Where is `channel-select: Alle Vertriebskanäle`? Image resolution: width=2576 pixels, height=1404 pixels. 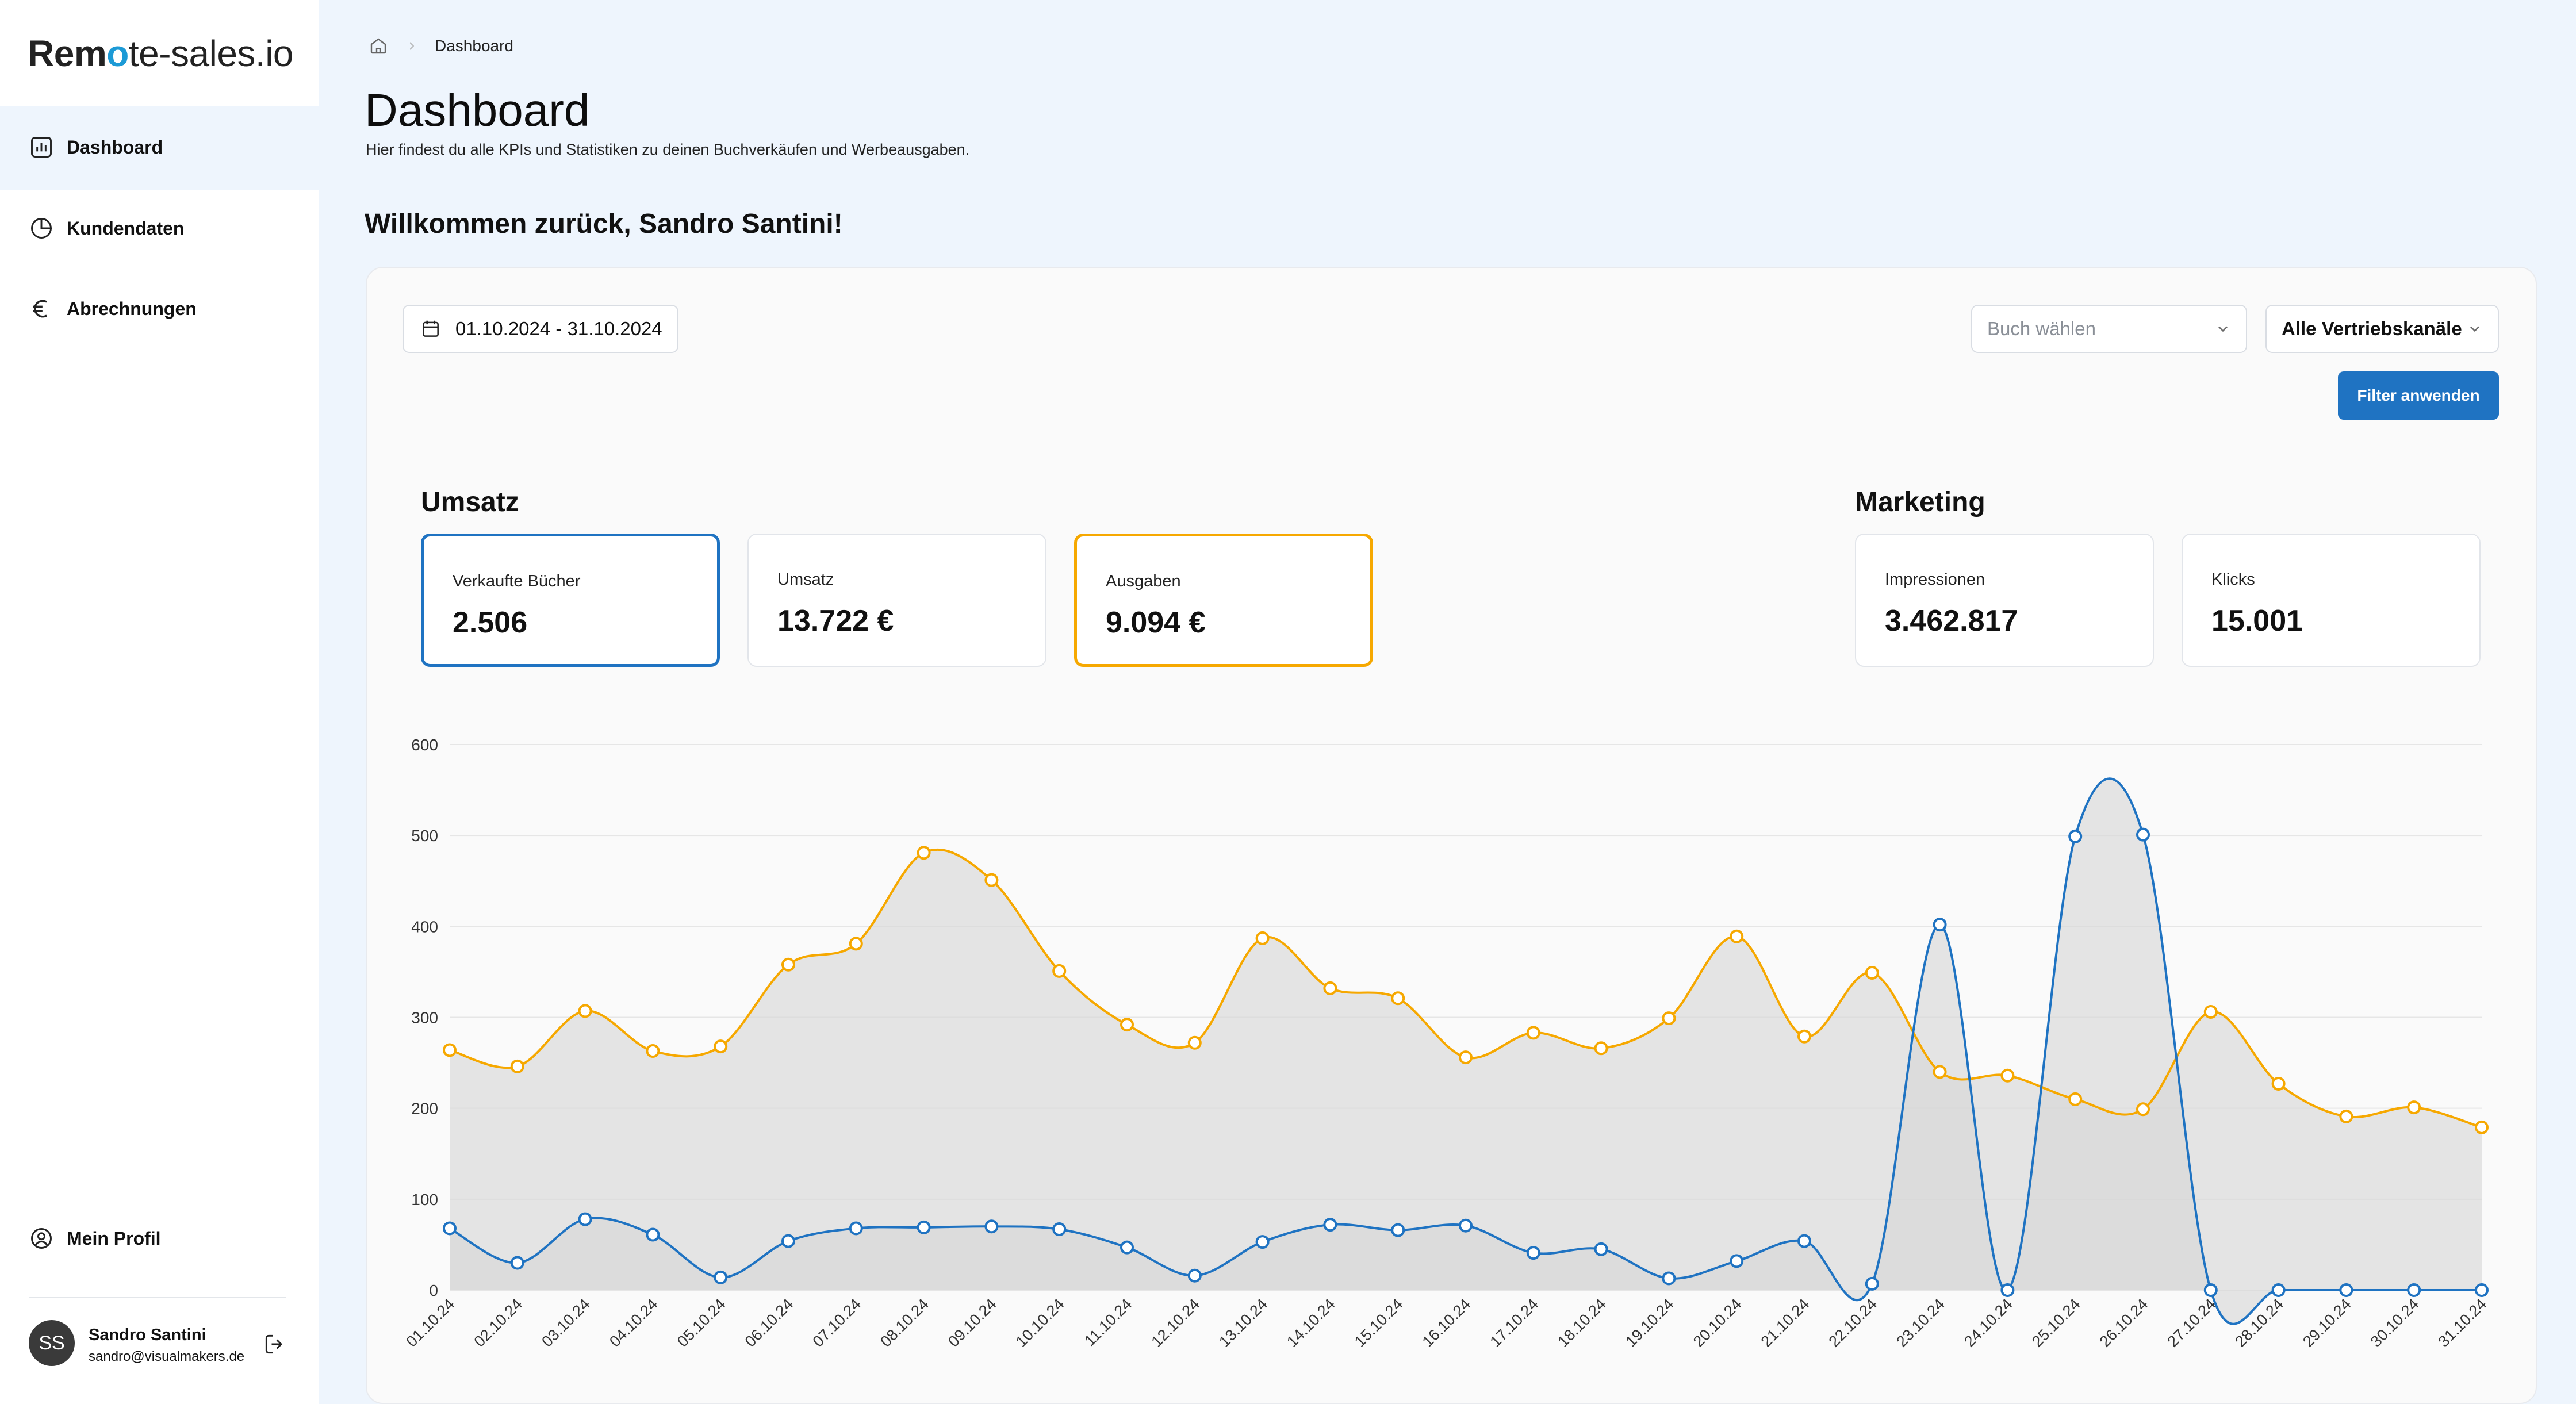 channel-select: Alle Vertriebskanäle is located at coordinates (2382, 329).